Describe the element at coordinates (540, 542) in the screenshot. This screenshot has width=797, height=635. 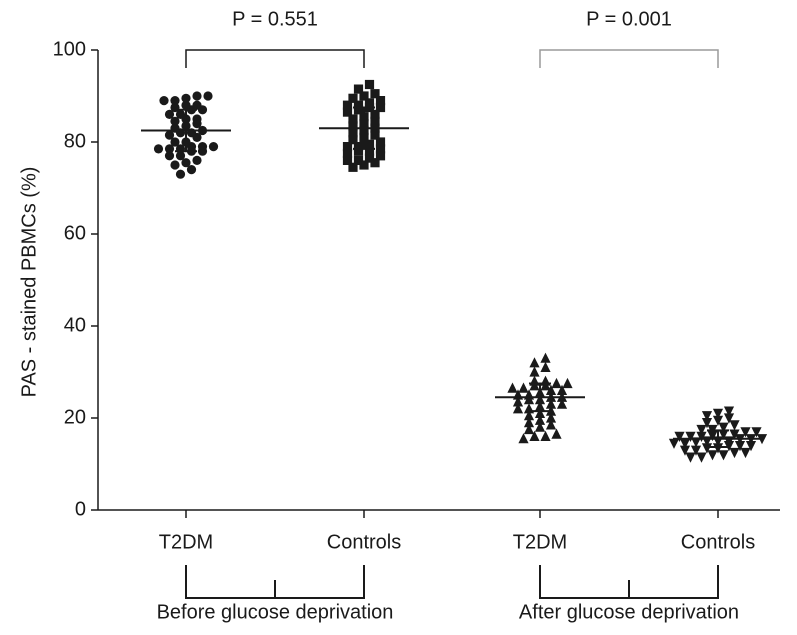
I see `x-tick-label: T2DM` at that location.